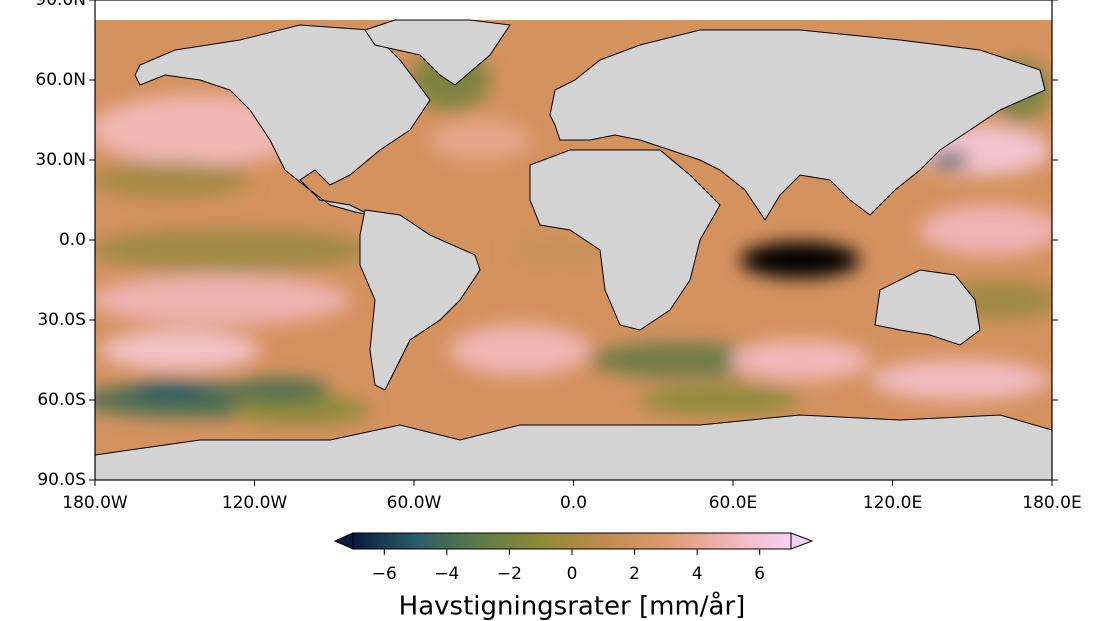 This screenshot has height=621, width=1104. Describe the element at coordinates (1051, 503) in the screenshot. I see `x-tick-label: 180.0E` at that location.